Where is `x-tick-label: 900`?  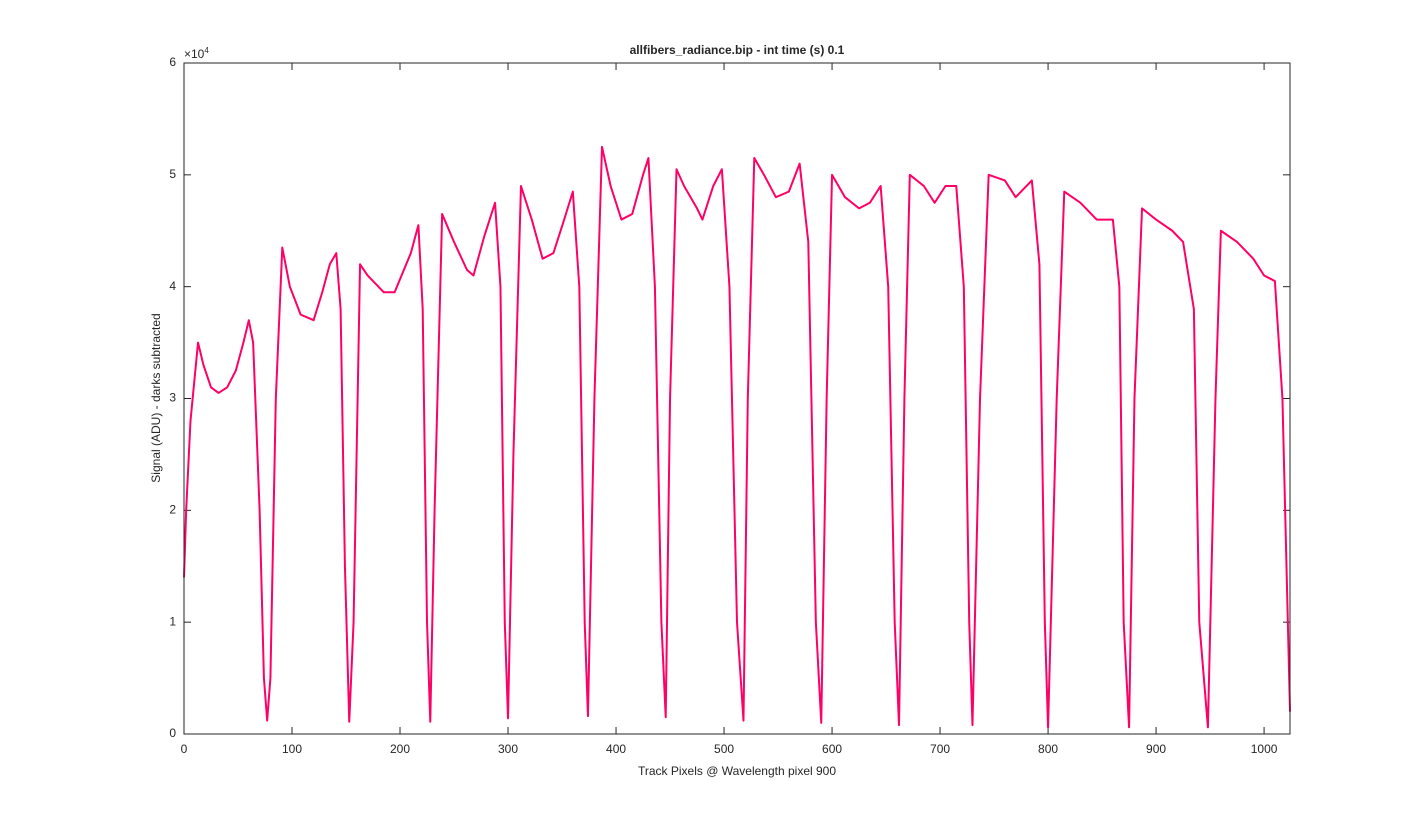 x-tick-label: 900 is located at coordinates (1156, 749).